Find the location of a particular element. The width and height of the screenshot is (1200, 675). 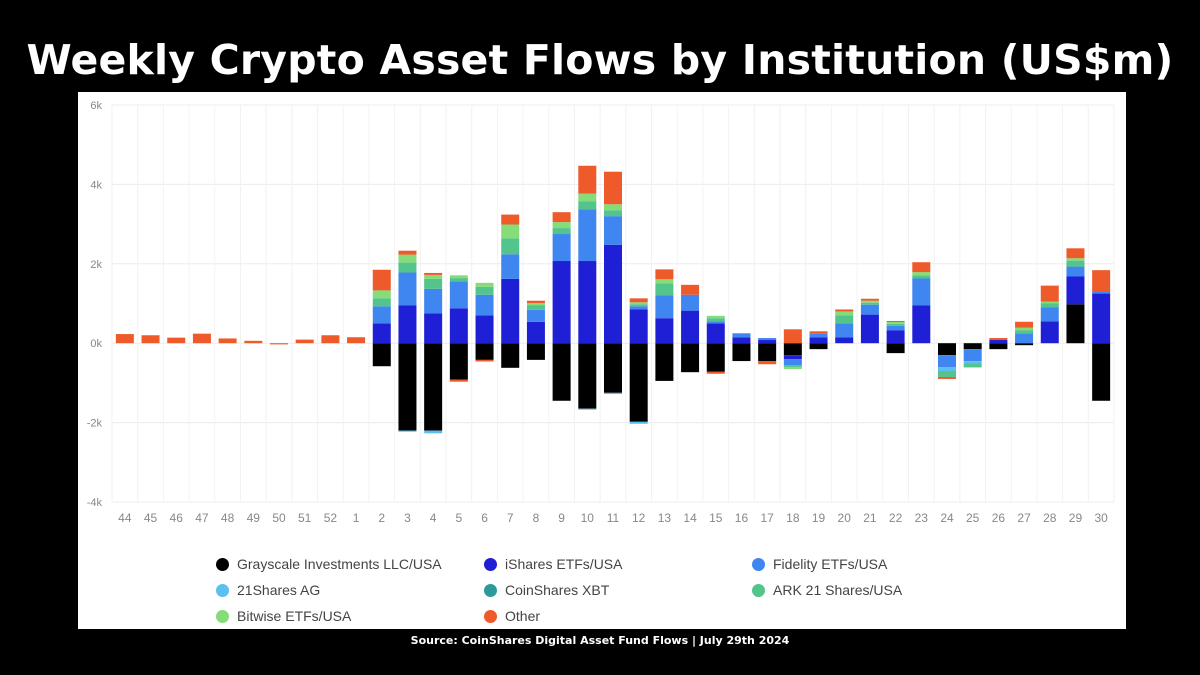

y-tick-label: -2k is located at coordinates (95, 424).